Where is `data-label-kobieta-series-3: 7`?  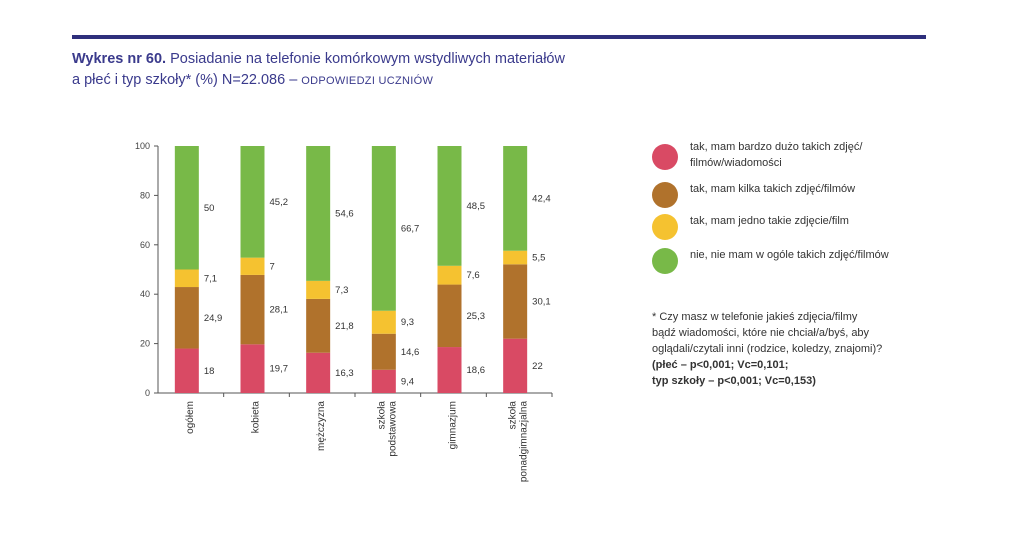
data-label-kobieta-series-3: 7 is located at coordinates (272, 266).